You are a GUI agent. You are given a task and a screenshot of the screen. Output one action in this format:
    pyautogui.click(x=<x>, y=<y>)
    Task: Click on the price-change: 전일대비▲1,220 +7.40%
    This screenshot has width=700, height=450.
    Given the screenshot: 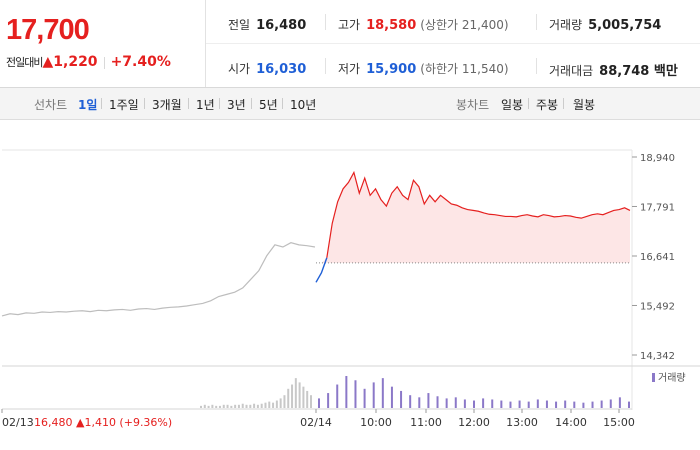 What is the action you would take?
    pyautogui.click(x=88, y=62)
    